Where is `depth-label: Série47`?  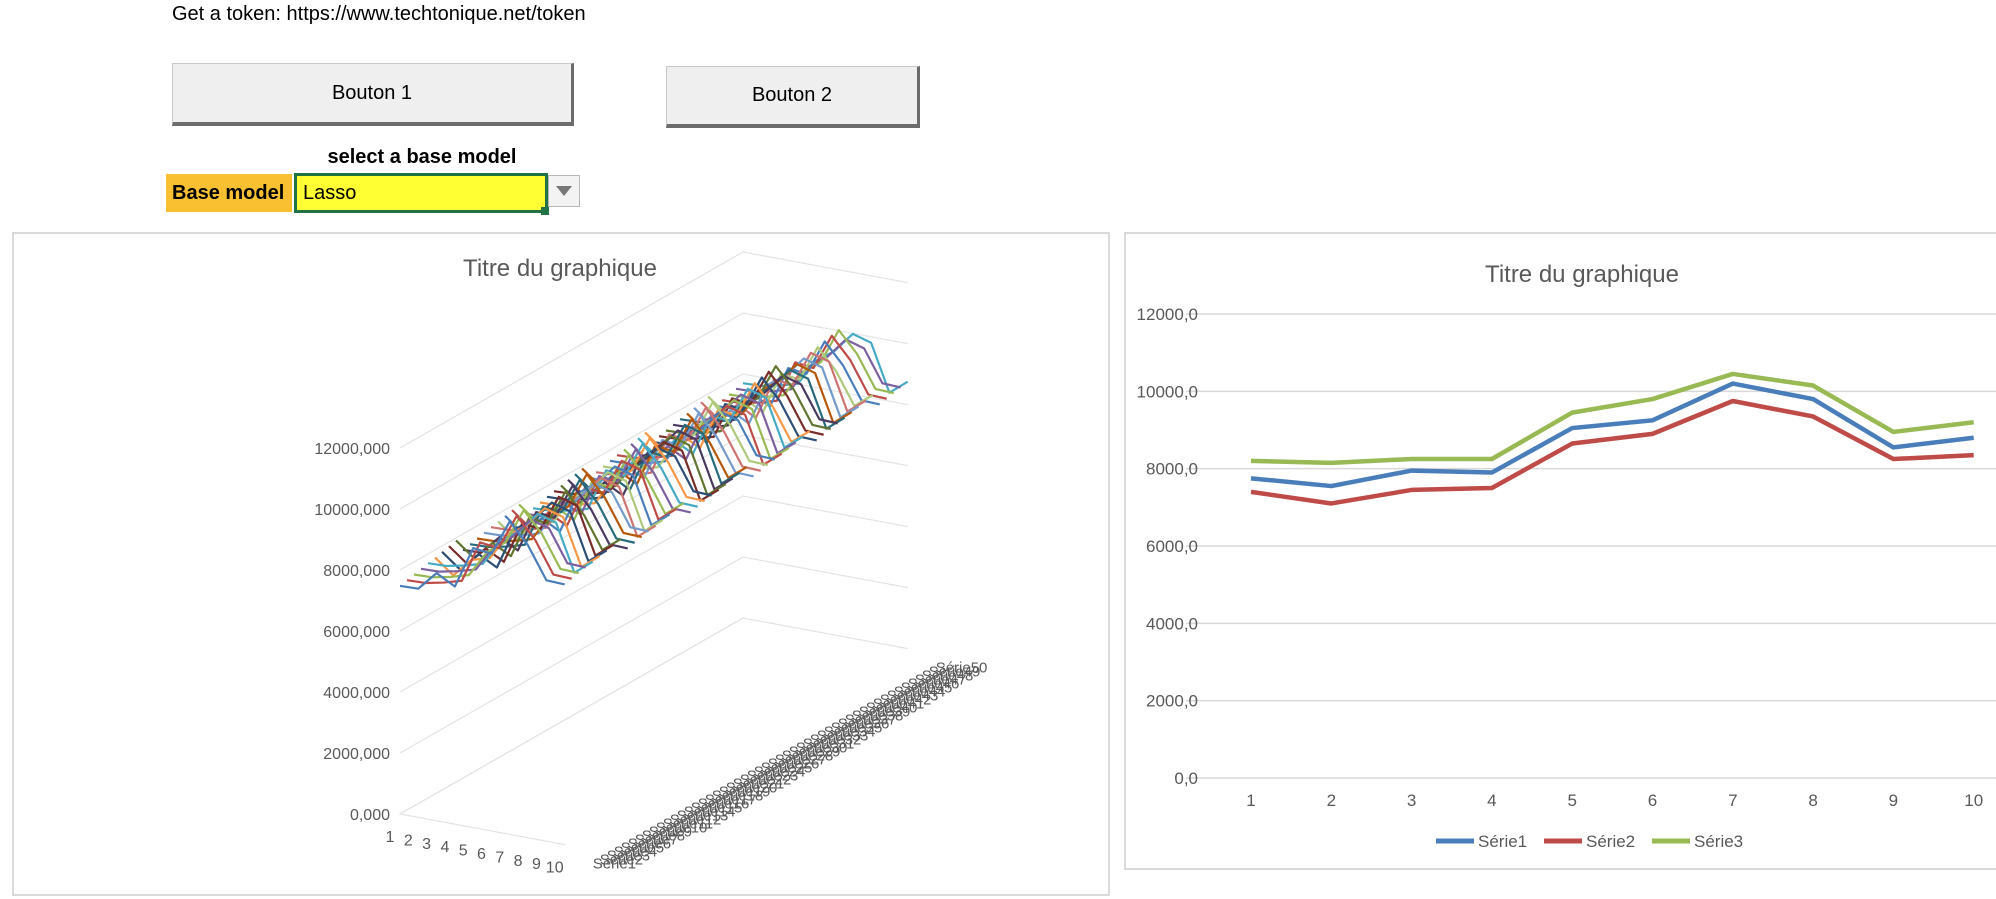 depth-label: Série47 is located at coordinates (941, 680).